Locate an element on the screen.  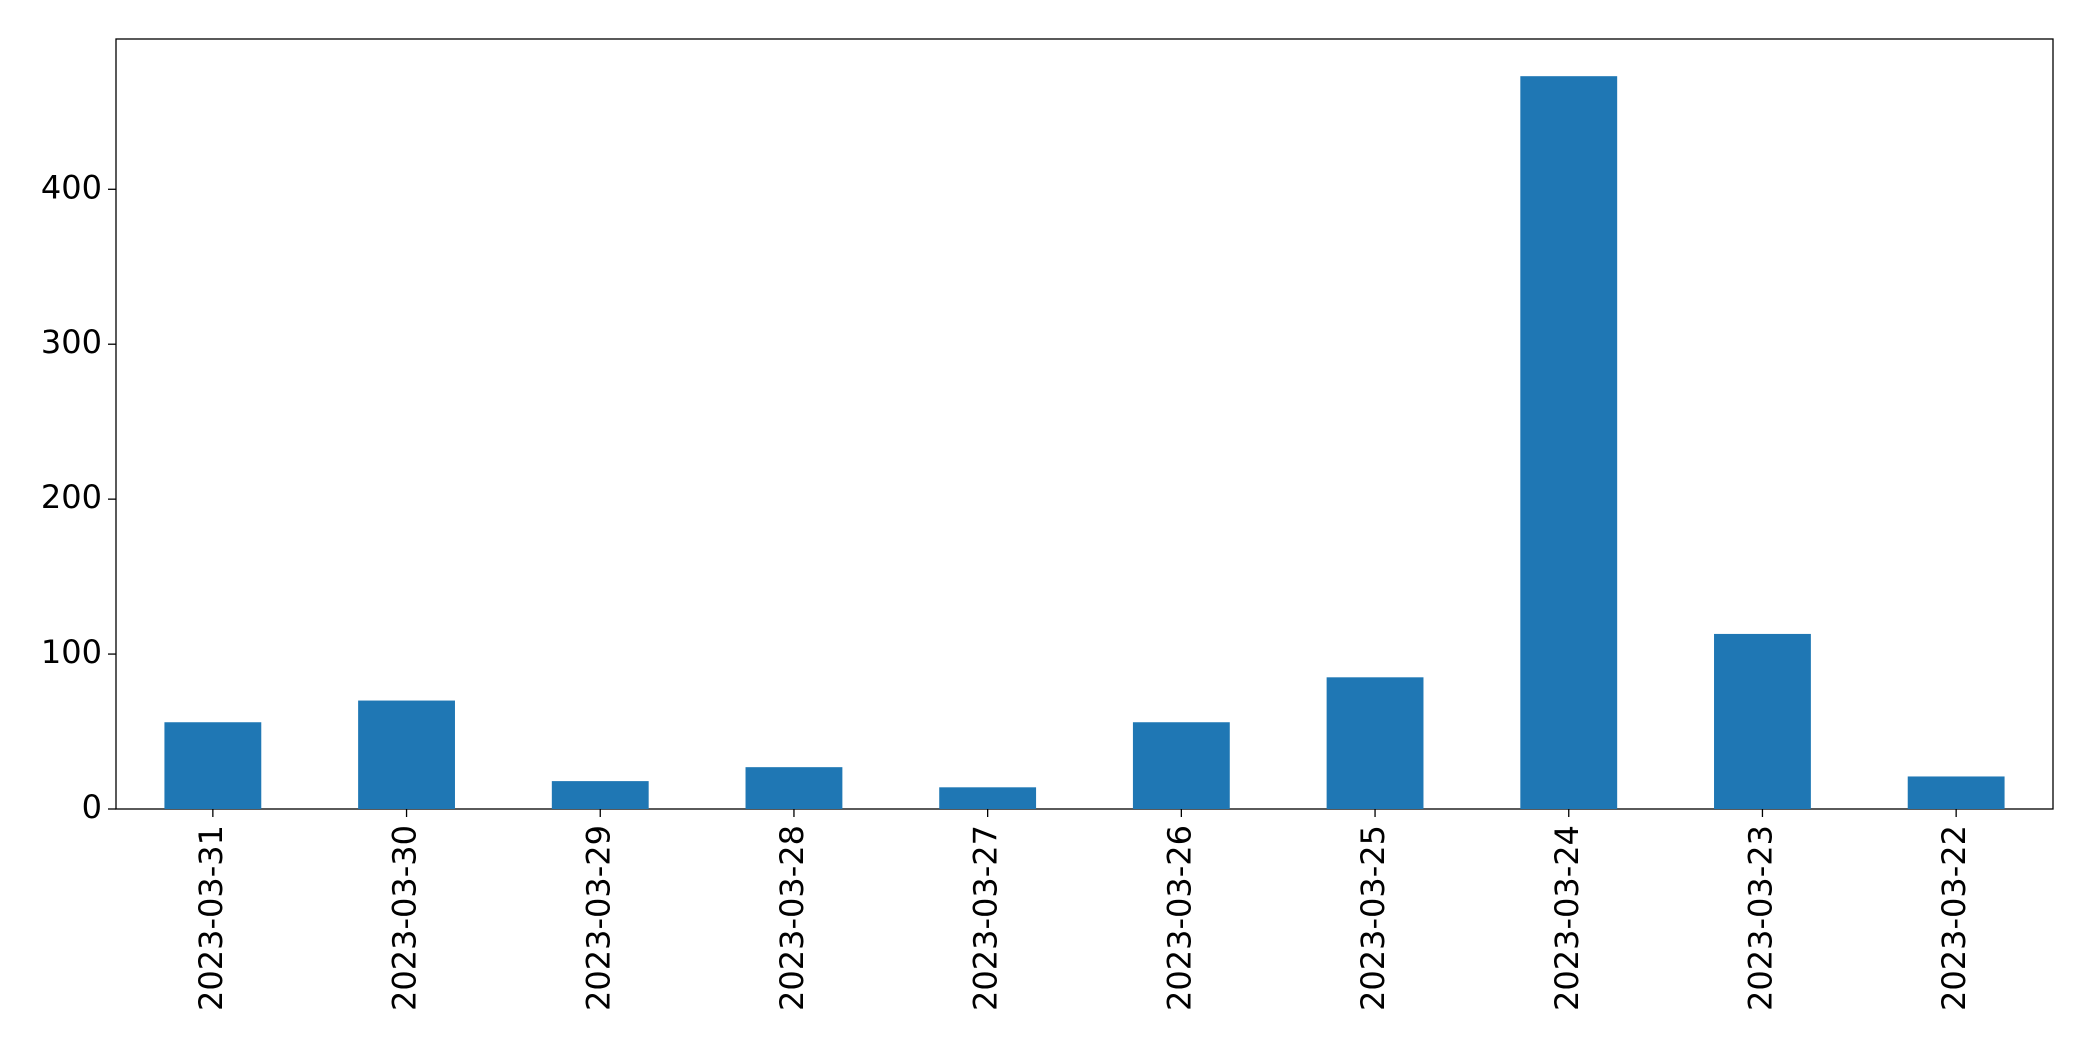
x-tick-label: 2023-03-30 is located at coordinates (405, 918).